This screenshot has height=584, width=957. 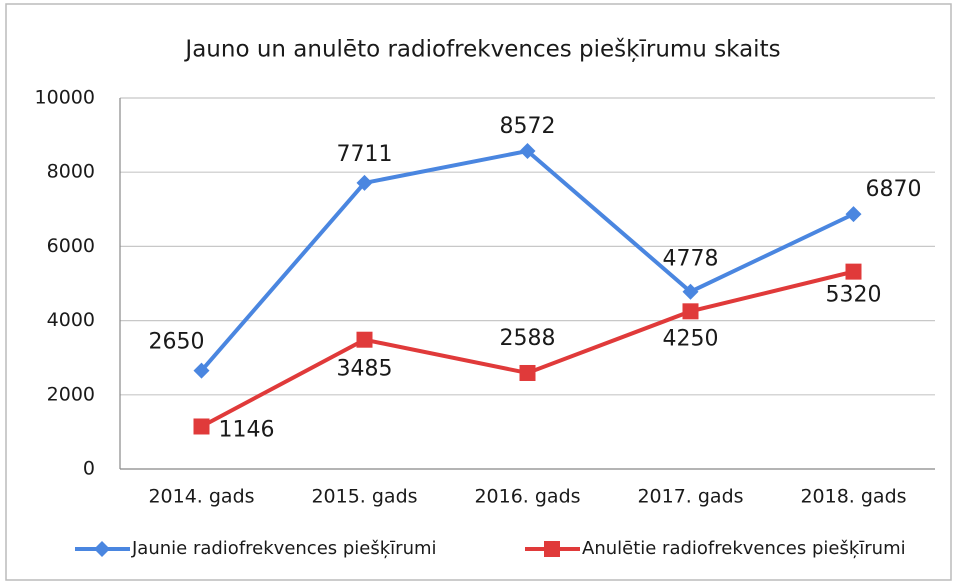 I want to click on data-label: 6870, so click(x=894, y=189).